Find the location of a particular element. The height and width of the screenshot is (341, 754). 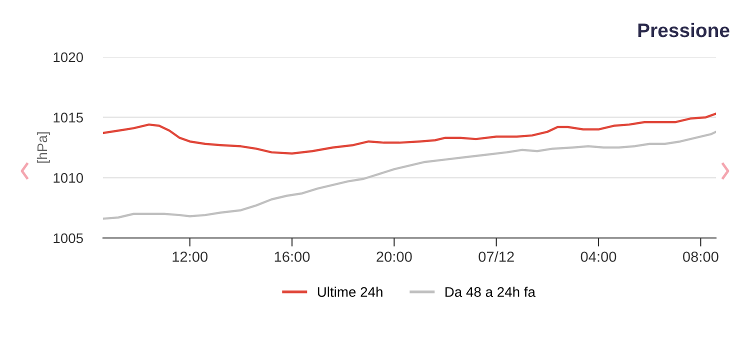

x-tick-label: 16:00 is located at coordinates (292, 257).